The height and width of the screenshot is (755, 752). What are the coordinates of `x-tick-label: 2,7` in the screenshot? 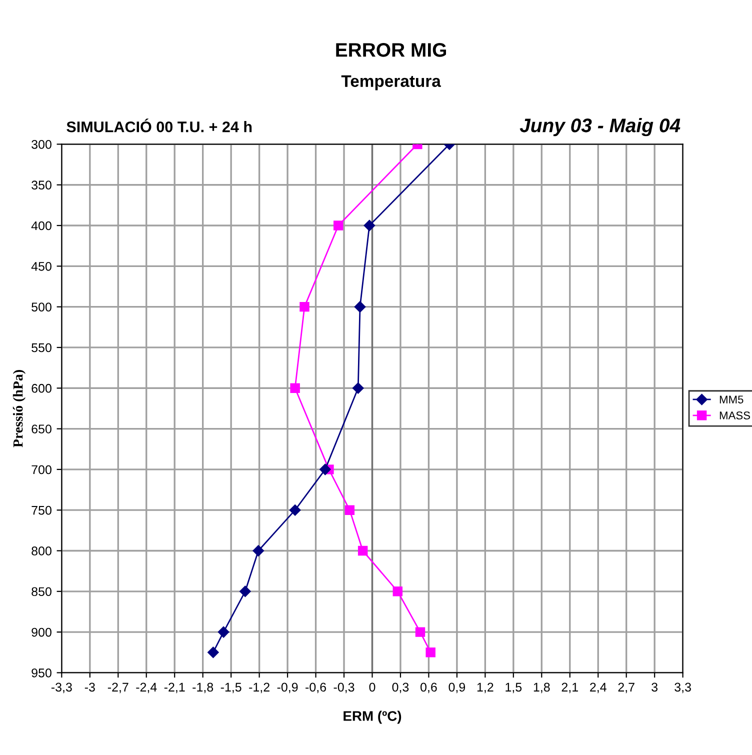 It's located at (626, 688).